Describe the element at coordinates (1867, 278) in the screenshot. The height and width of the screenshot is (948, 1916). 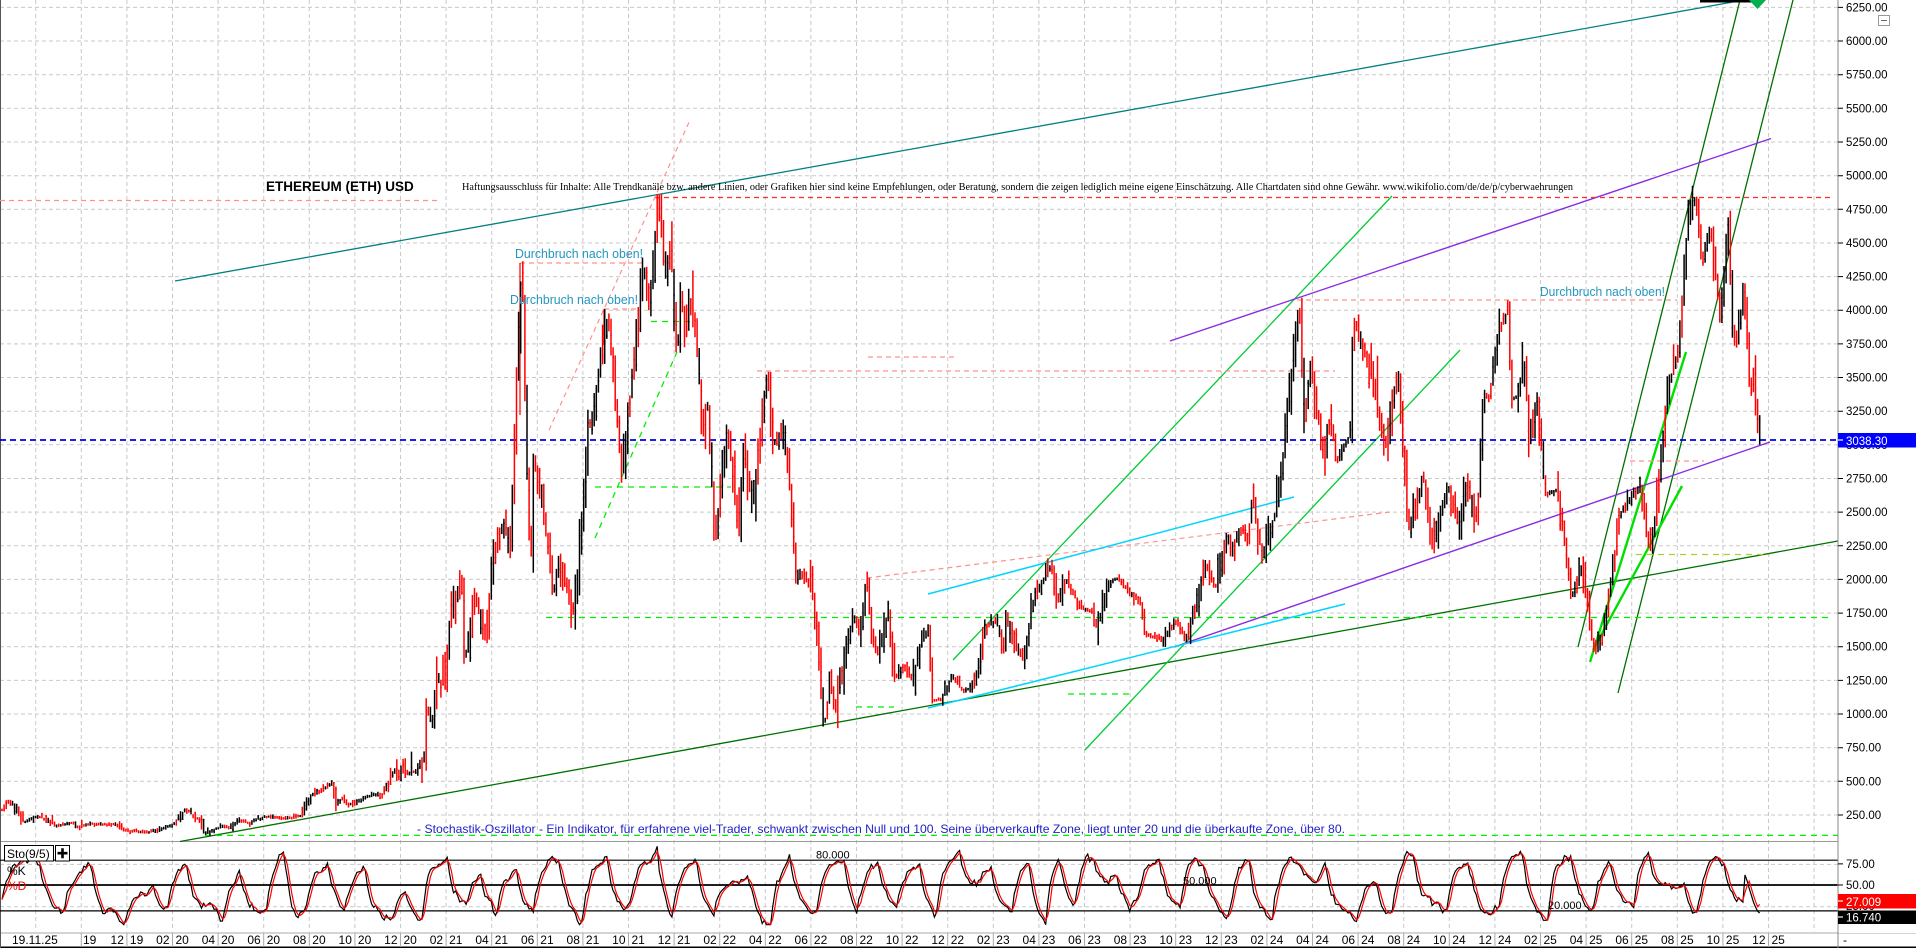
I see `svg-text: 4250.00` at that location.